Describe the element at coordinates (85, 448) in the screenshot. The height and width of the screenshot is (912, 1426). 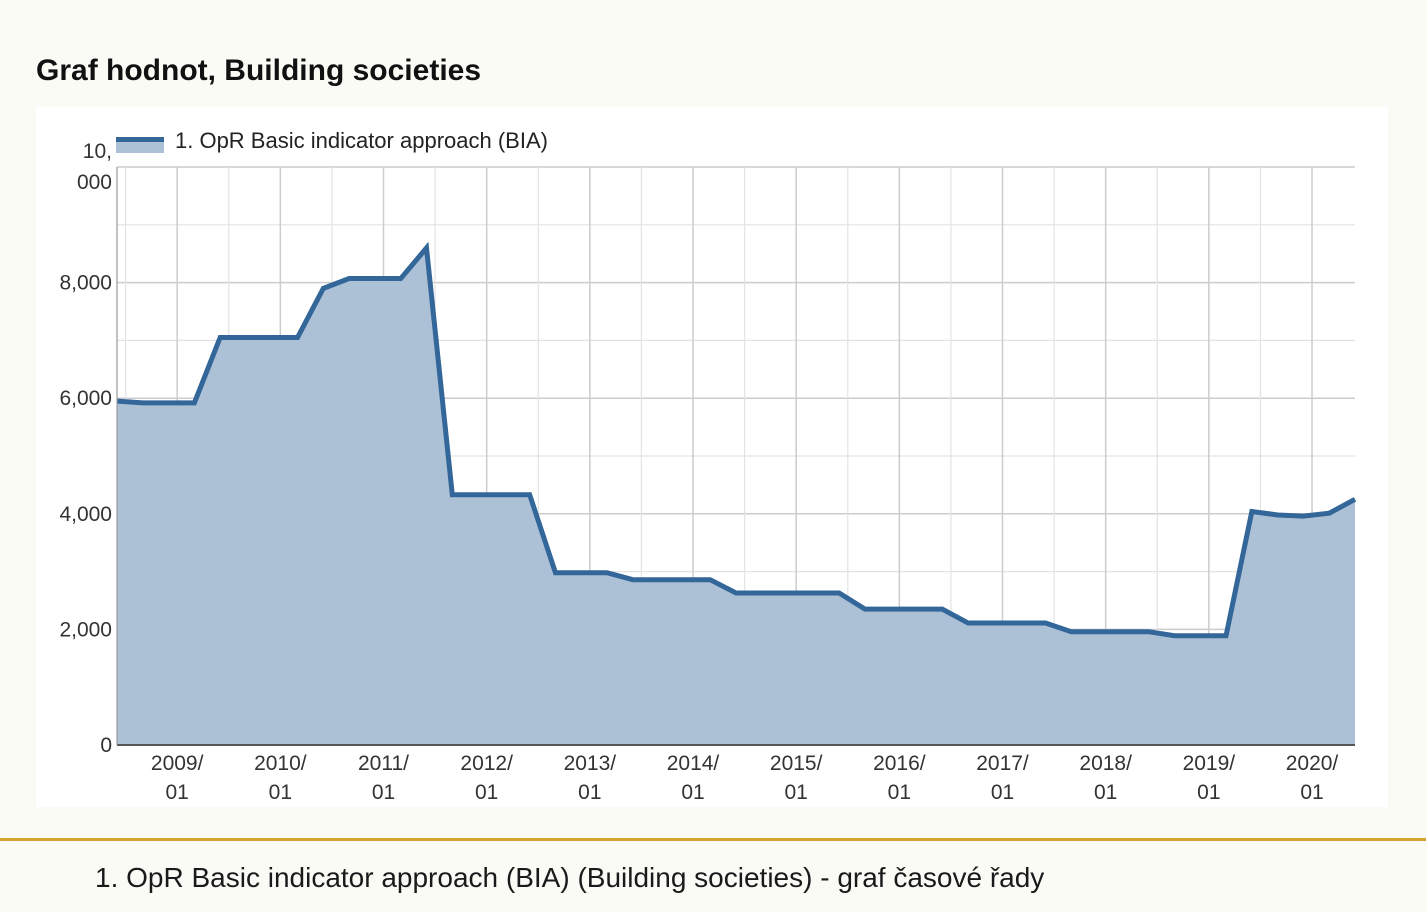
I see `y-tick-labels: 0 2,000 4,000 6,000 8,000 10, 000` at that location.